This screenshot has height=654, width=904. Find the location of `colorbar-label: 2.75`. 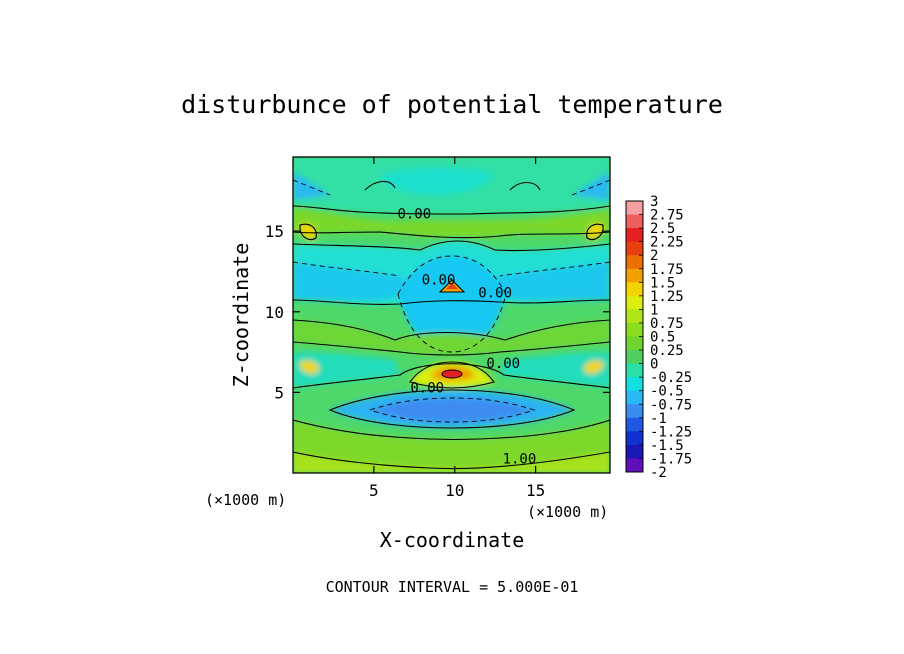

colorbar-label: 2.75 is located at coordinates (667, 216).